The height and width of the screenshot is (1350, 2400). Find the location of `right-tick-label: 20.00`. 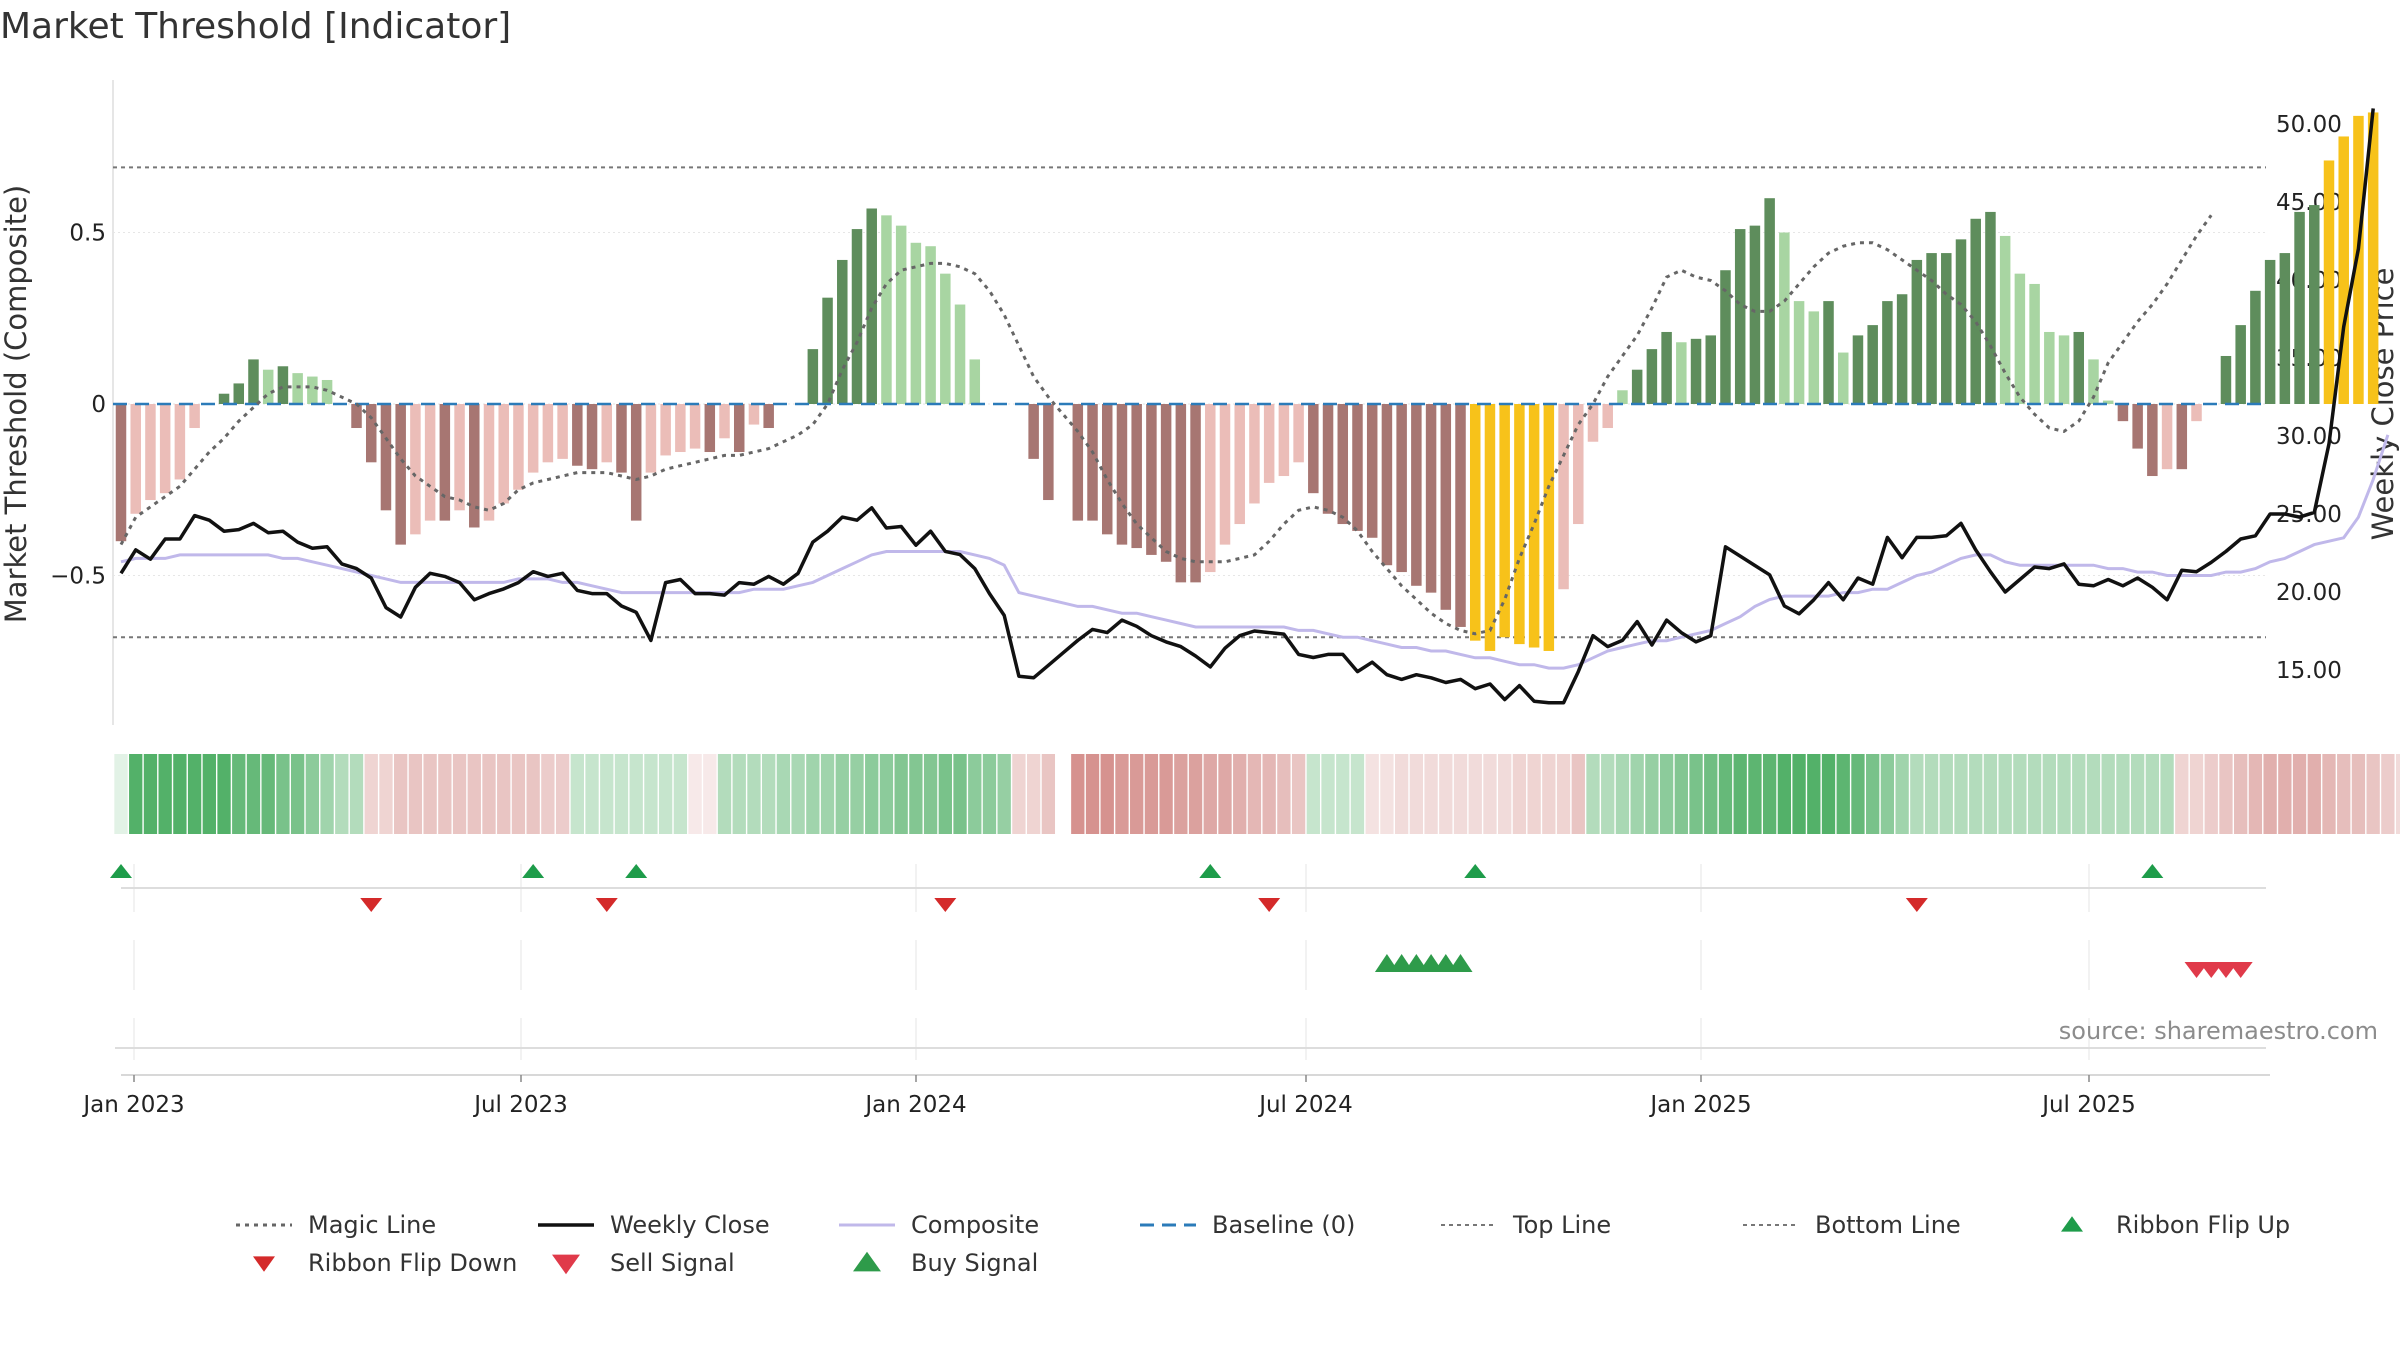

right-tick-label: 20.00 is located at coordinates (2309, 593).